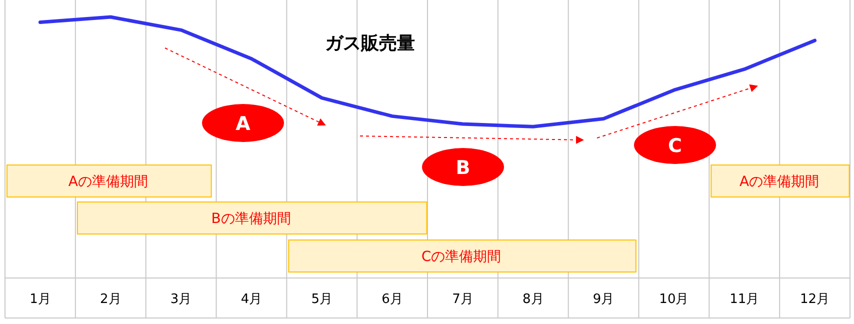  What do you see at coordinates (675, 146) in the screenshot?
I see `annotation: C` at bounding box center [675, 146].